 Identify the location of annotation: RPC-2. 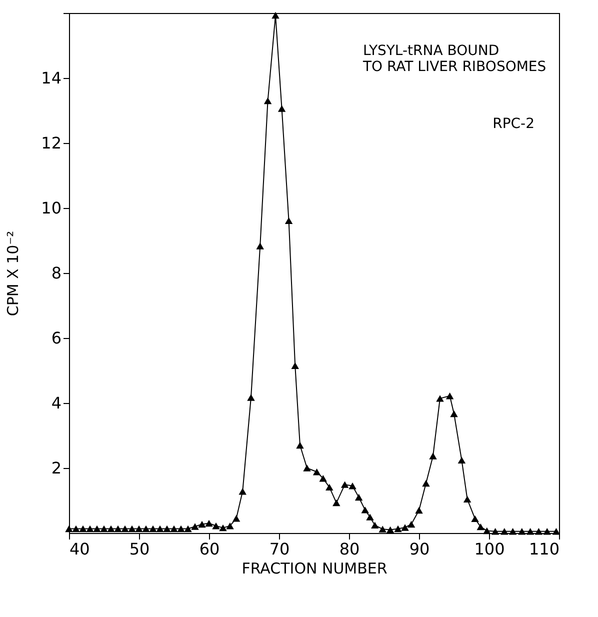
(513, 124).